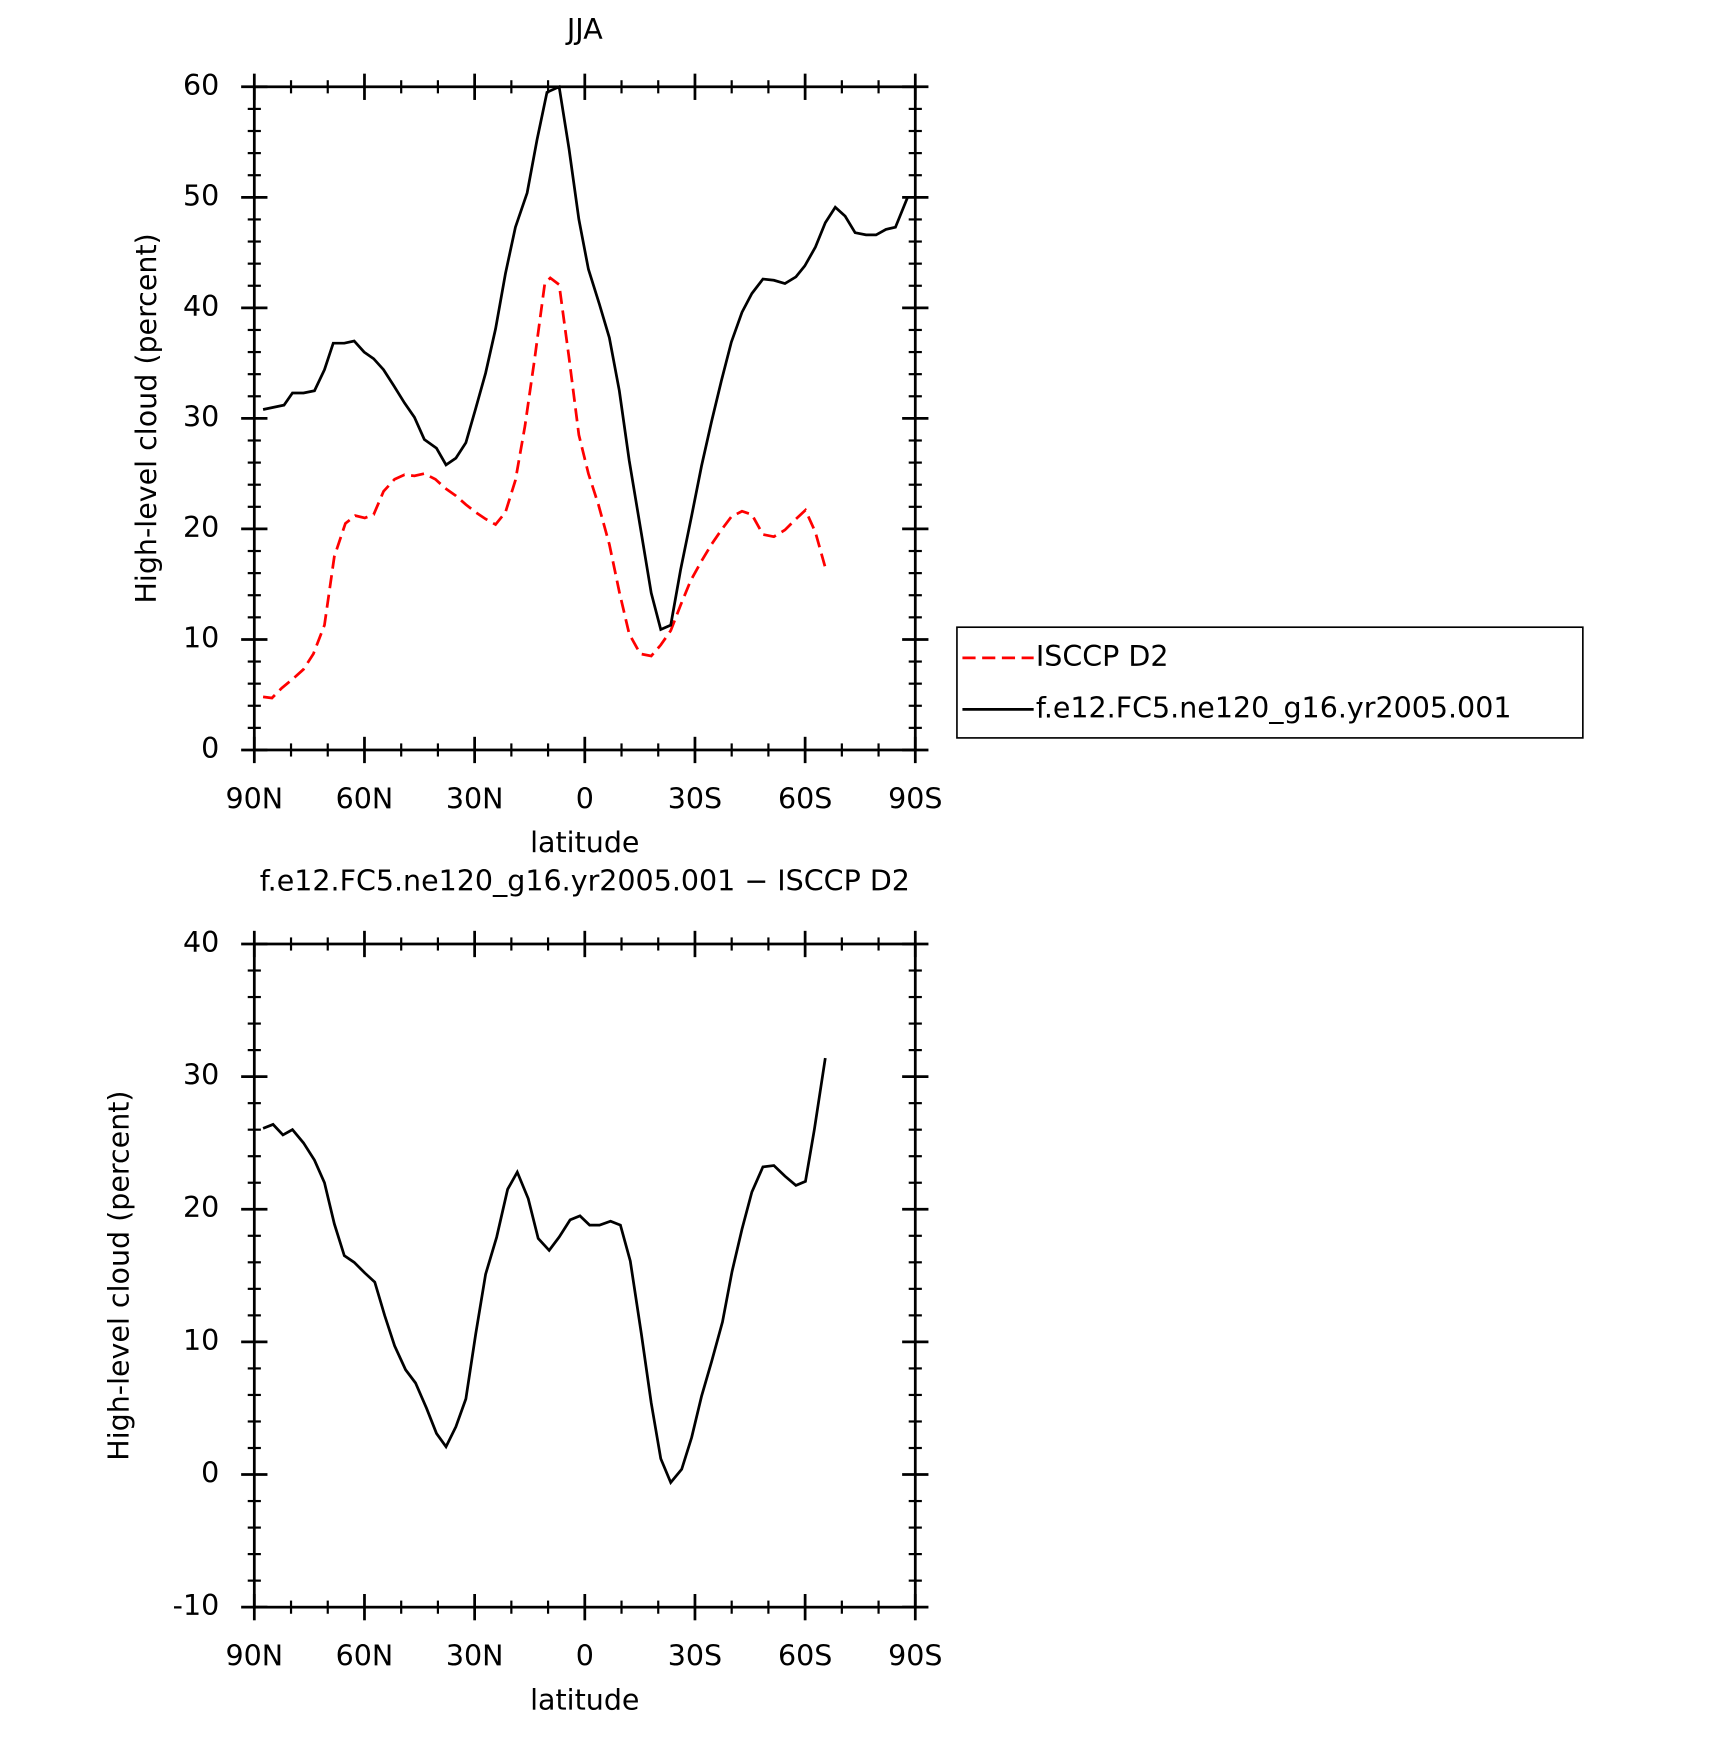  What do you see at coordinates (201, 85) in the screenshot?
I see `y-tick-label: 60` at bounding box center [201, 85].